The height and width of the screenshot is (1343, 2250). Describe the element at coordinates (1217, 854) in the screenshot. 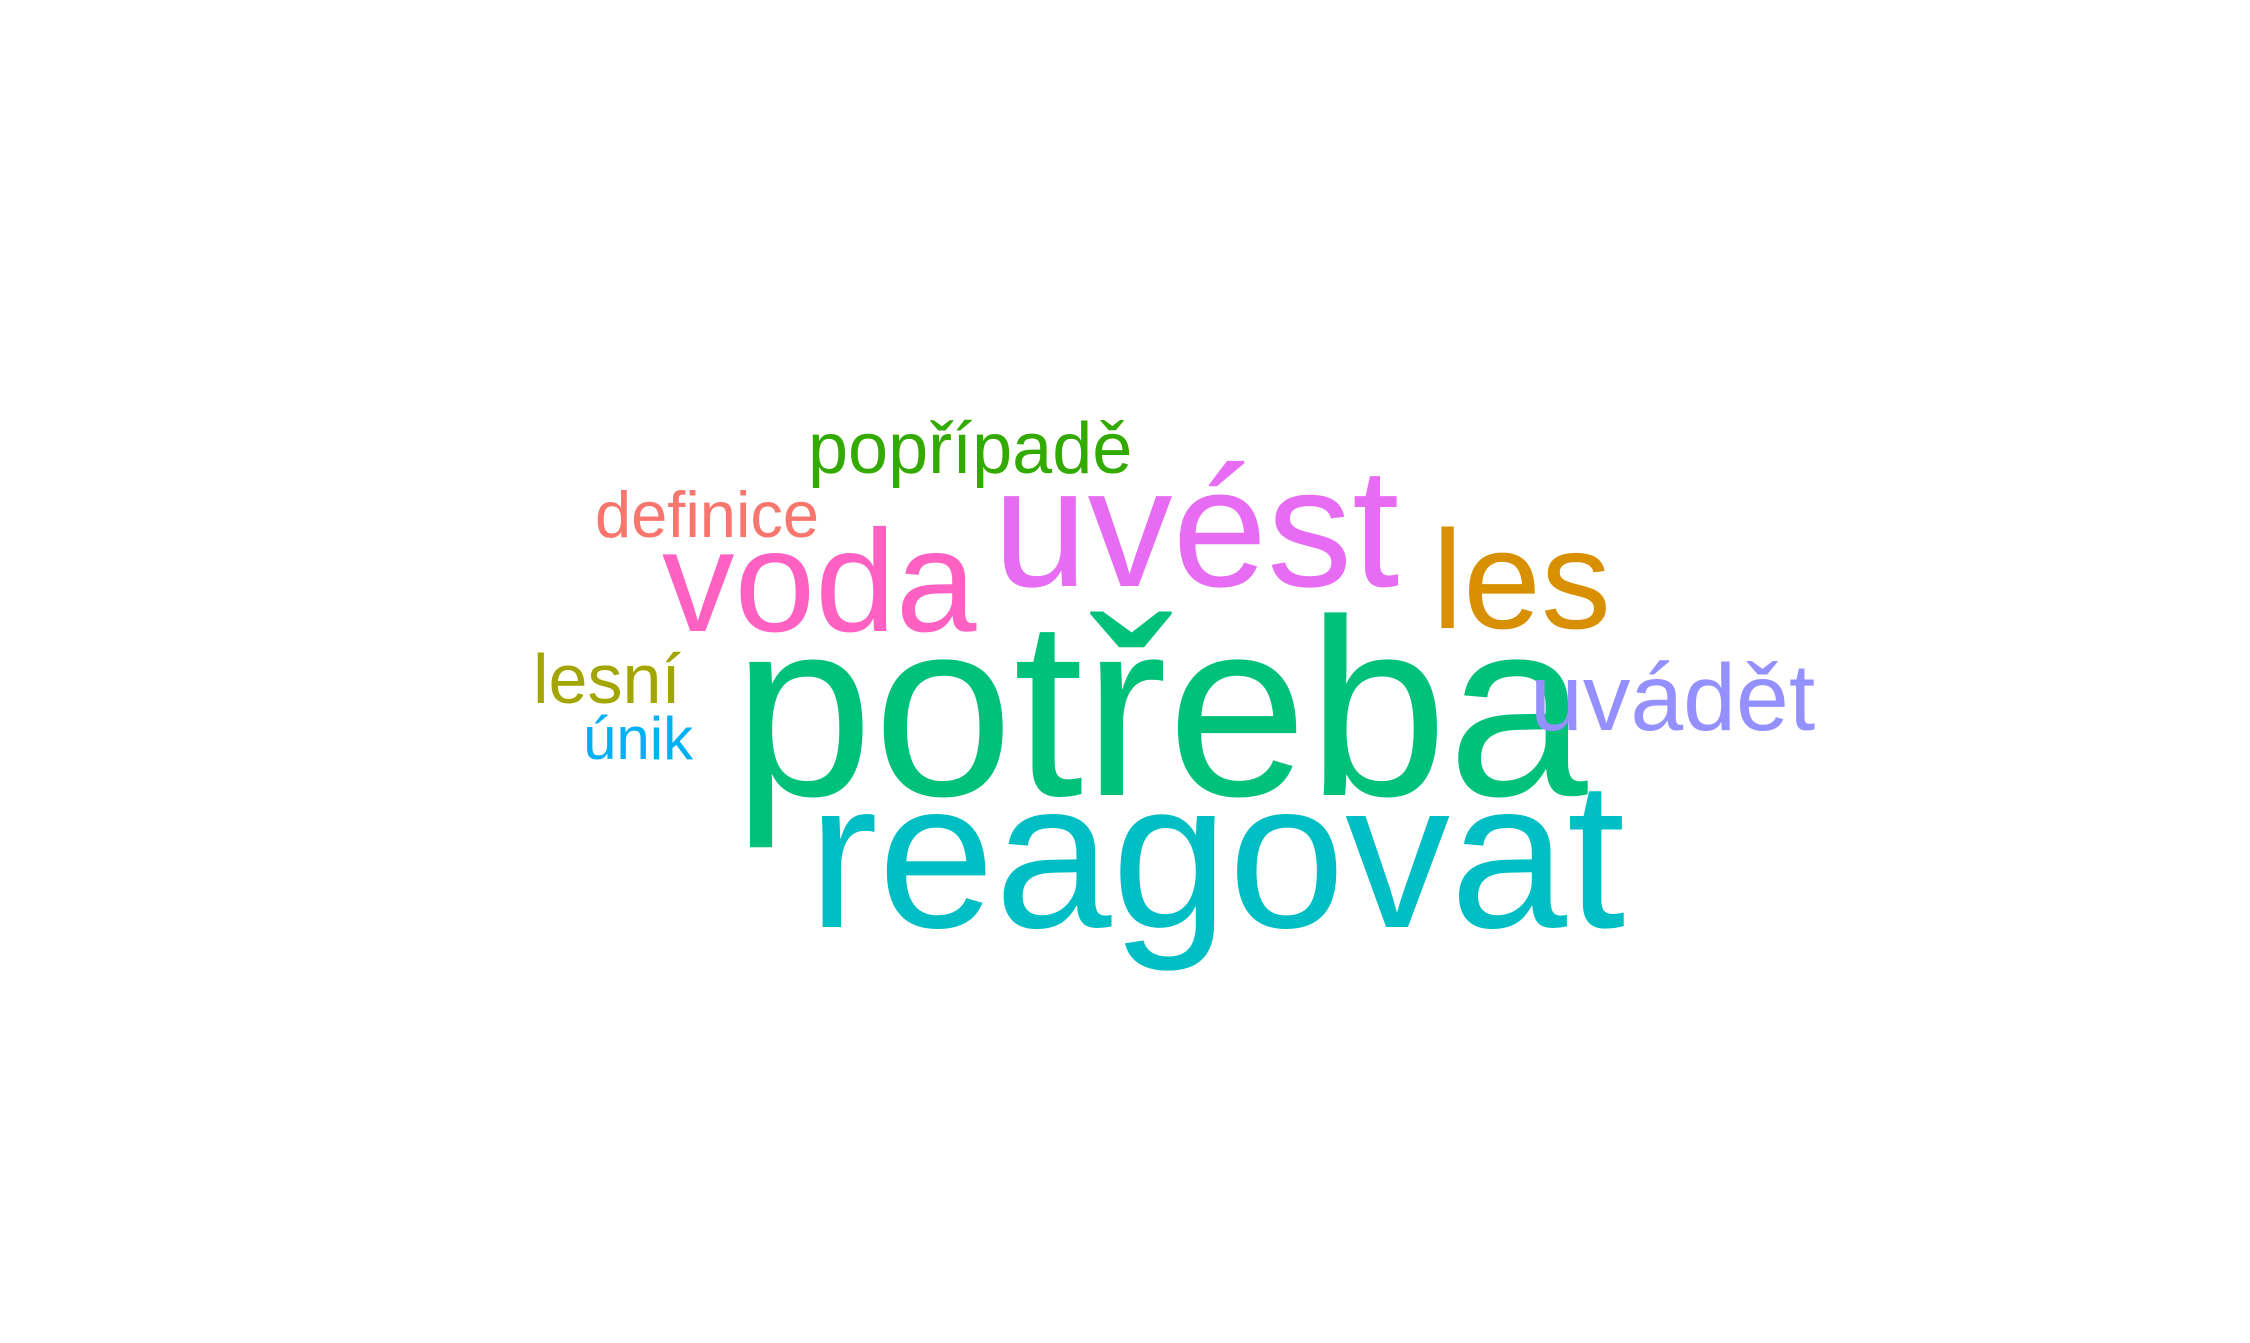

I see `word-reagovat: reagovat` at that location.